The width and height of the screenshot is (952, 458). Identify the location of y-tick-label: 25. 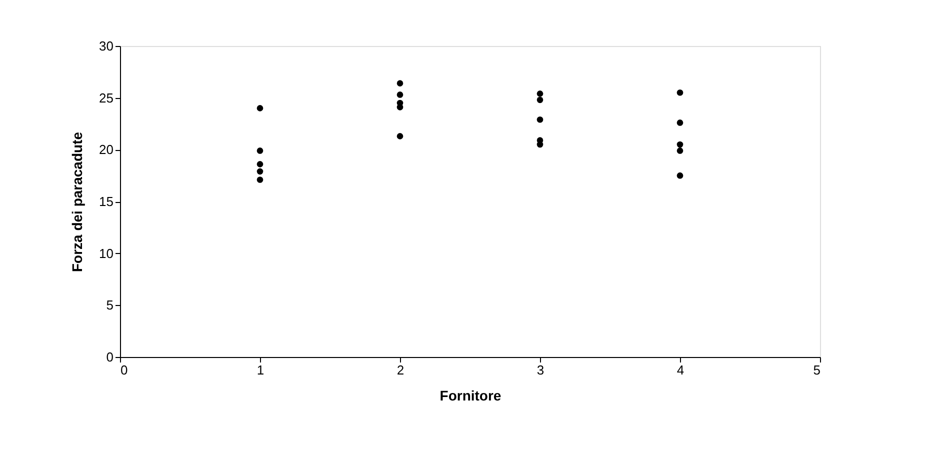
(106, 98).